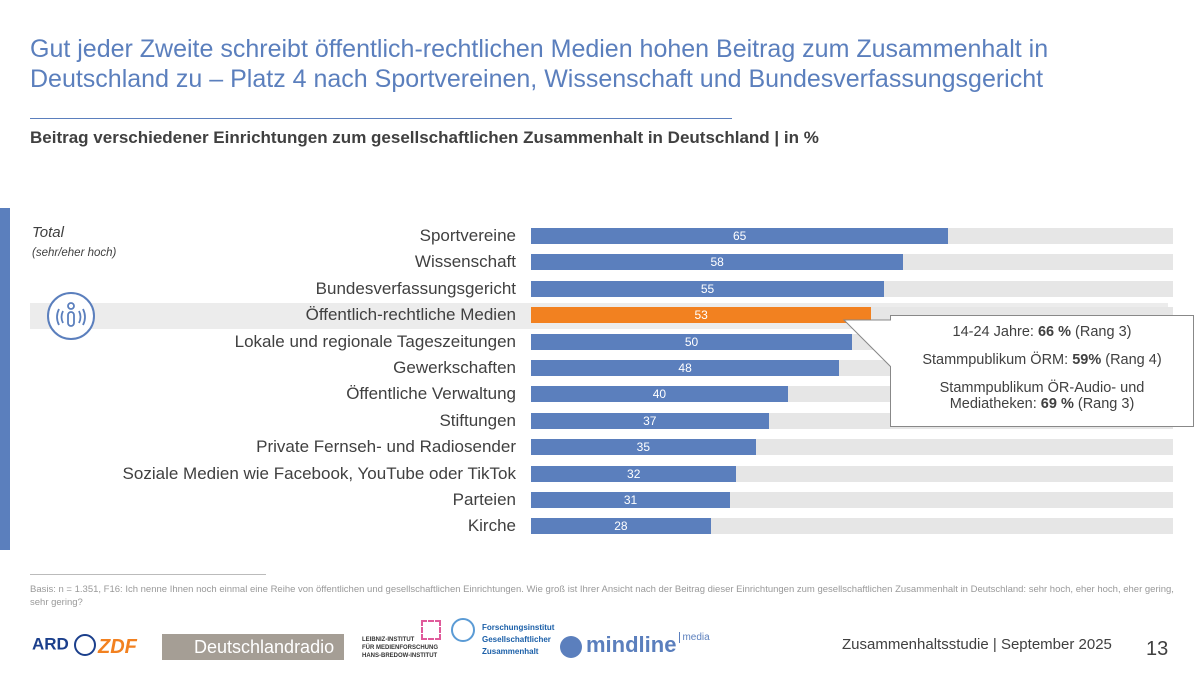  What do you see at coordinates (1157, 649) in the screenshot?
I see `page-number: 13` at bounding box center [1157, 649].